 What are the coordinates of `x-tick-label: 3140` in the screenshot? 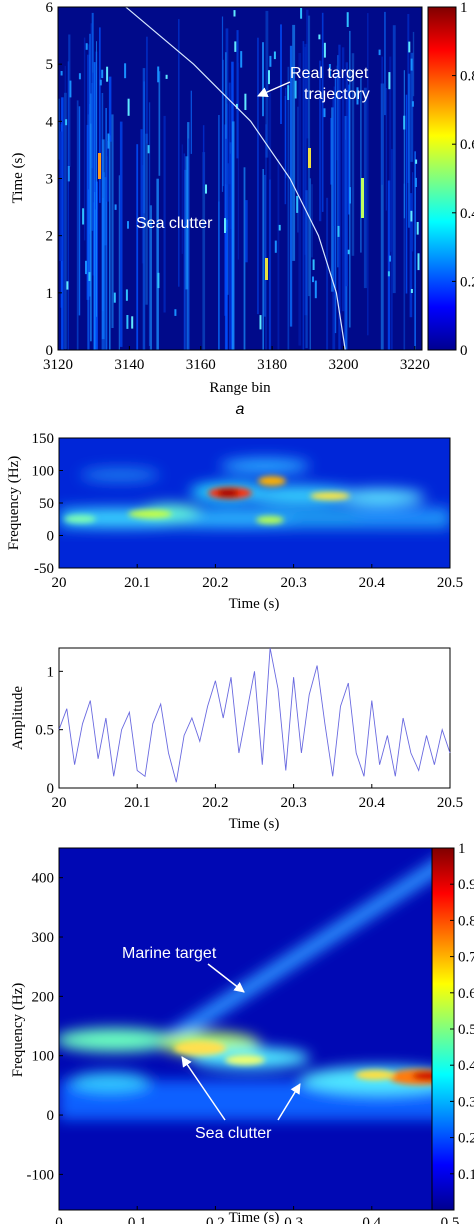 It's located at (129, 365).